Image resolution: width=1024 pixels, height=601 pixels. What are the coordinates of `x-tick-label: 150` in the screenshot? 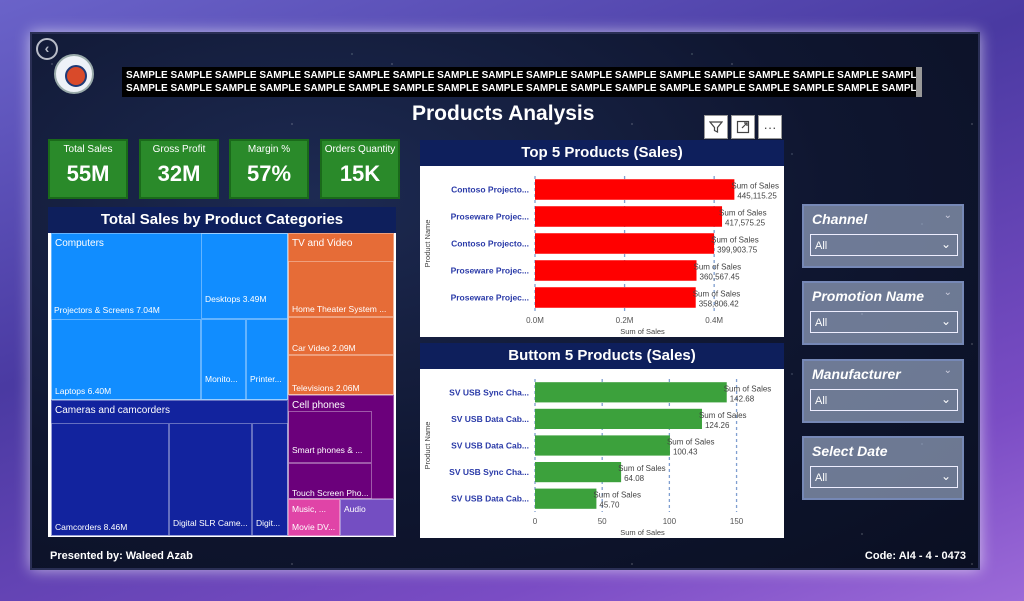 It's located at (737, 521).